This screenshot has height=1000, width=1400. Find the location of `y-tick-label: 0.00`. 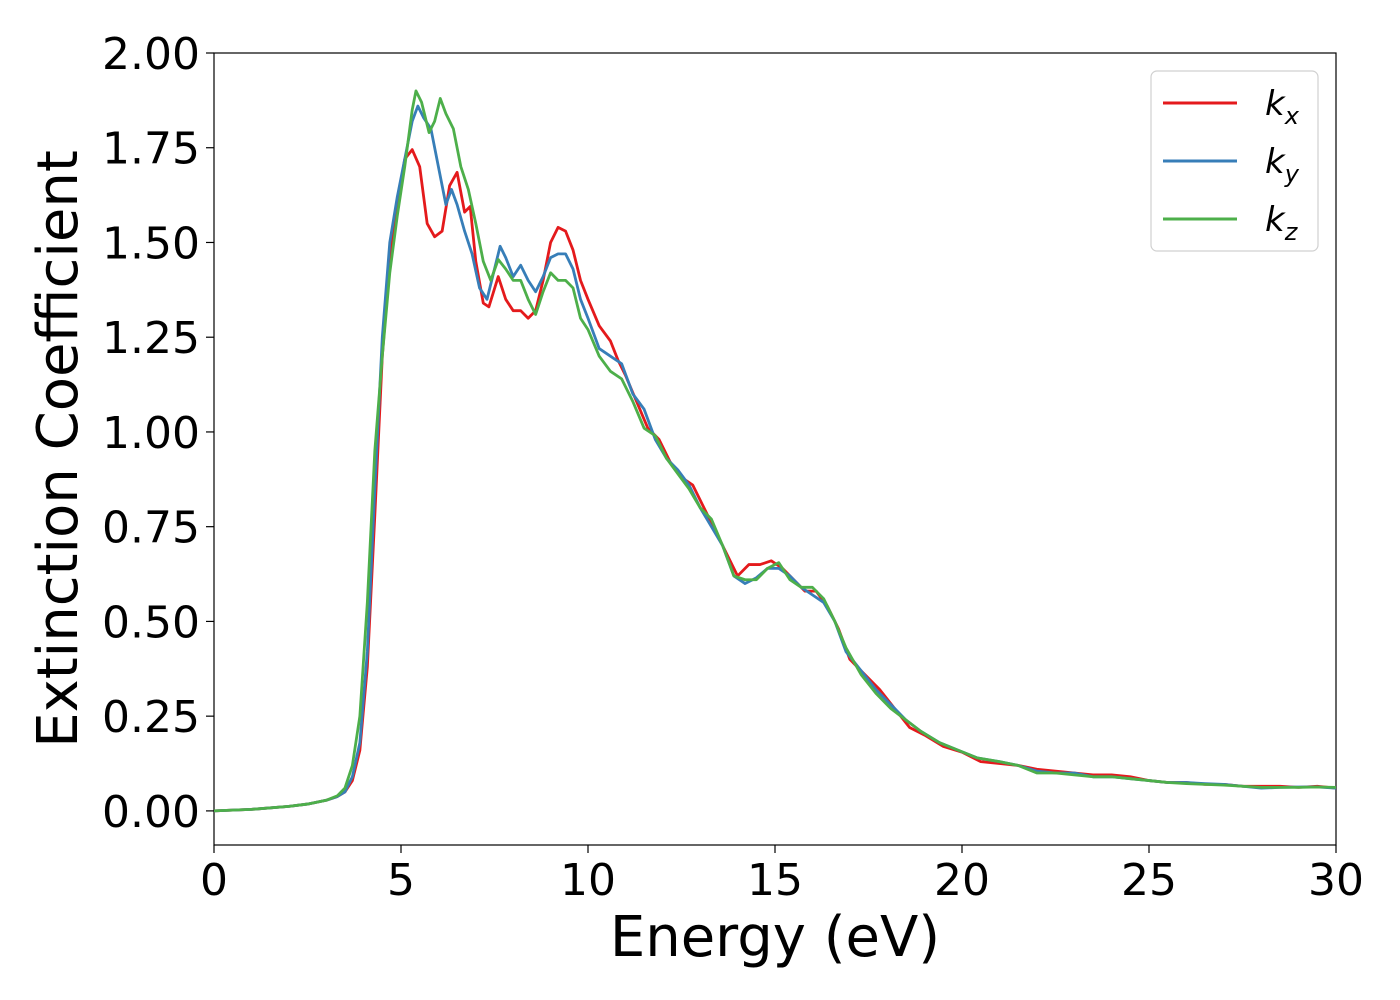

y-tick-label: 0.00 is located at coordinates (151, 812).